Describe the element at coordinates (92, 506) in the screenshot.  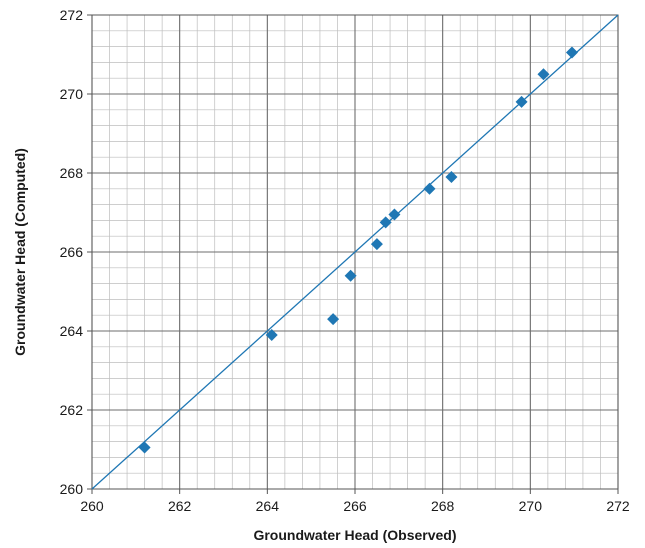
I see `x-tick-label: 260` at that location.